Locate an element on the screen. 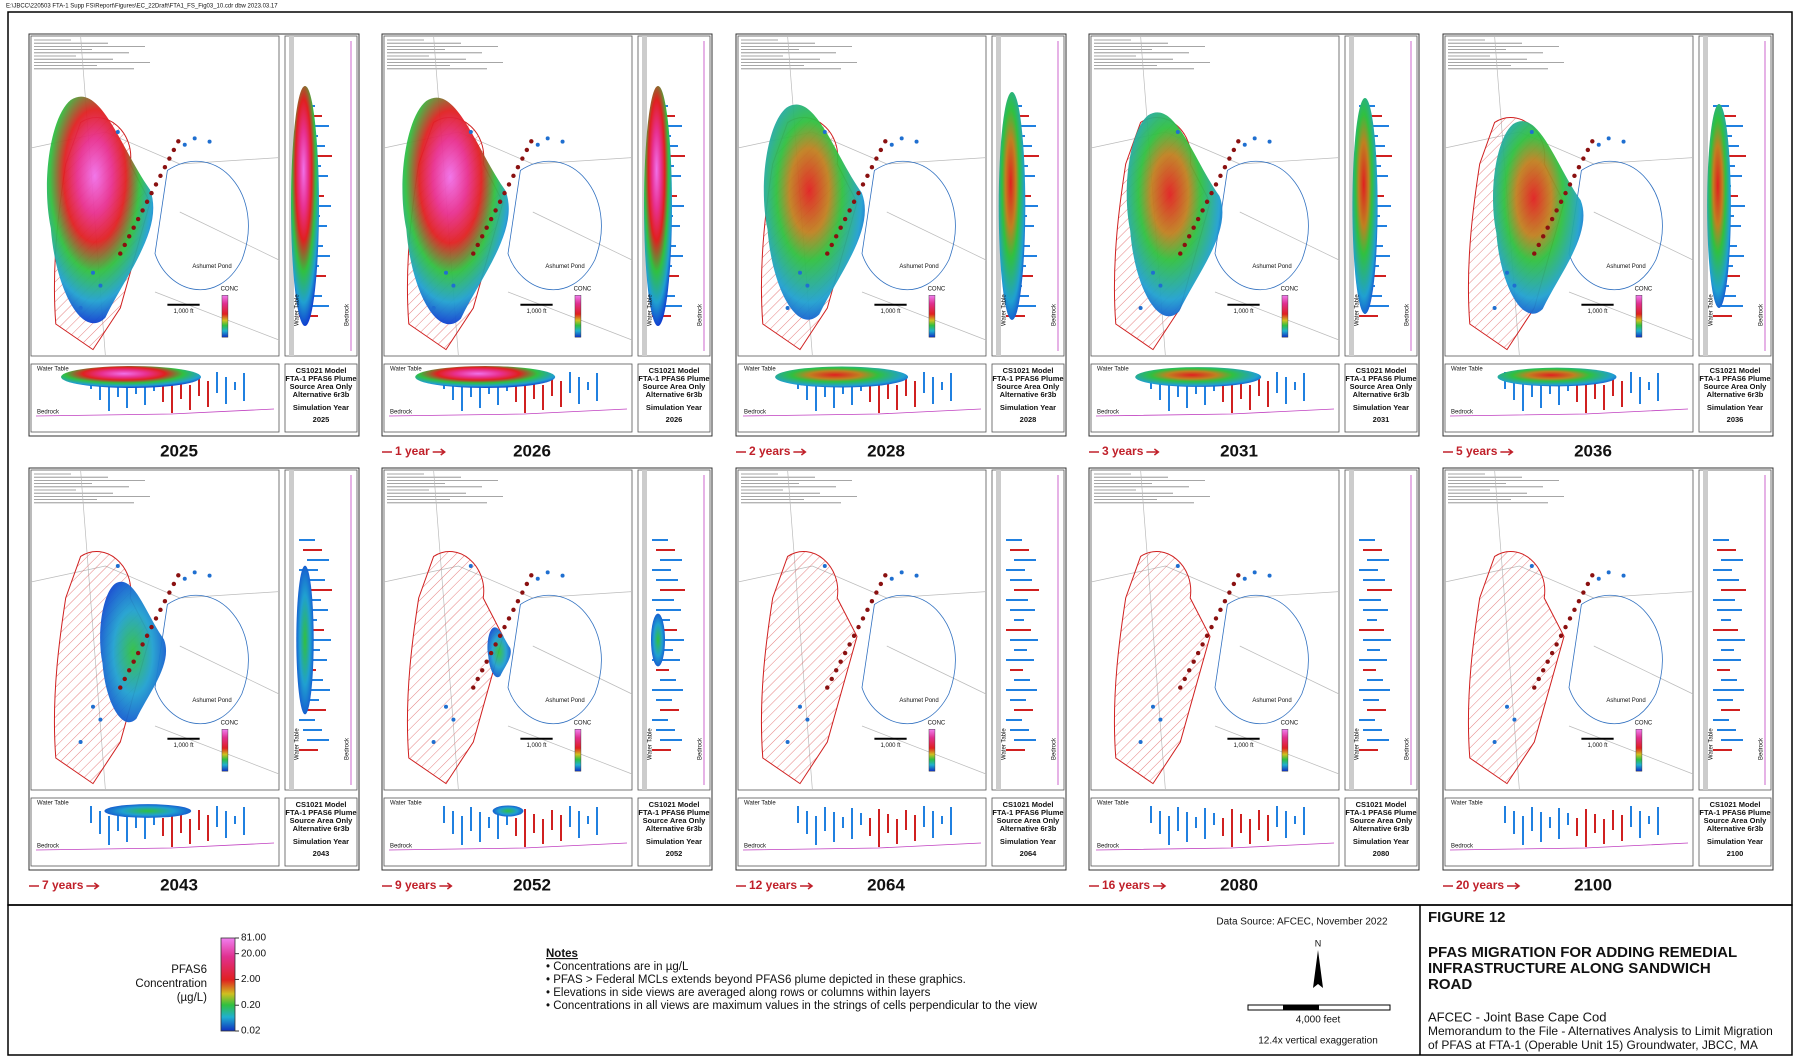  figure-title: PFAS MIGRATION FOR ADDING REMEDIAL is located at coordinates (1582, 952).